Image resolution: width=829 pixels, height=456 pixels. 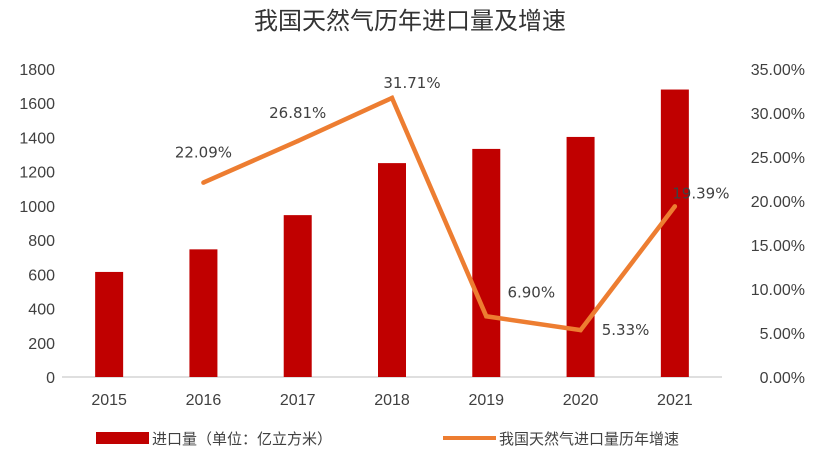 I want to click on line-data-label: 5.33%, so click(x=626, y=330).